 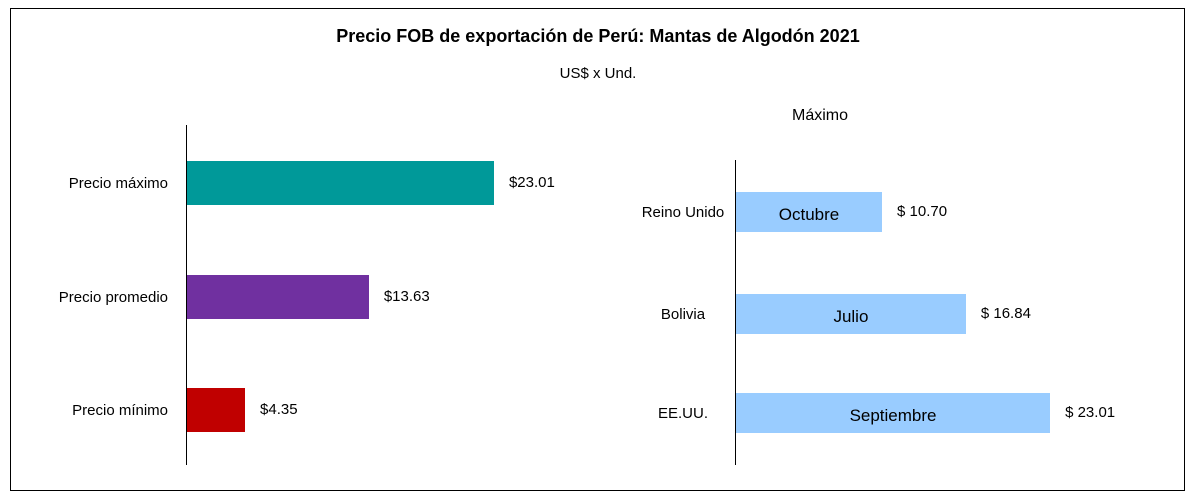 I want to click on subtitle: US$ x Und., so click(x=598, y=73).